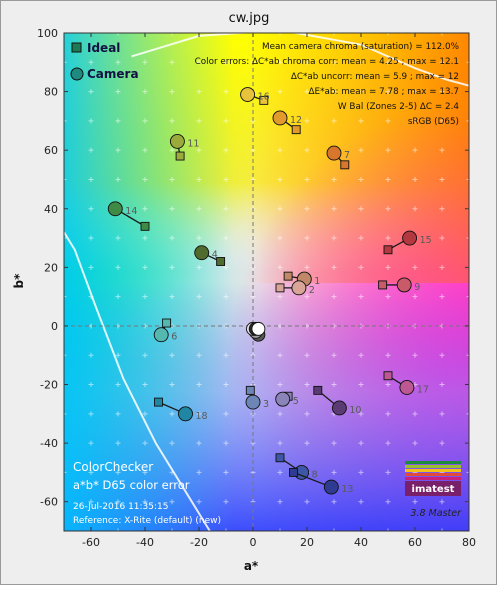  What do you see at coordinates (121, 507) in the screenshot?
I see `footer-line-3: 26-Jul-2016 11:35:15` at bounding box center [121, 507].